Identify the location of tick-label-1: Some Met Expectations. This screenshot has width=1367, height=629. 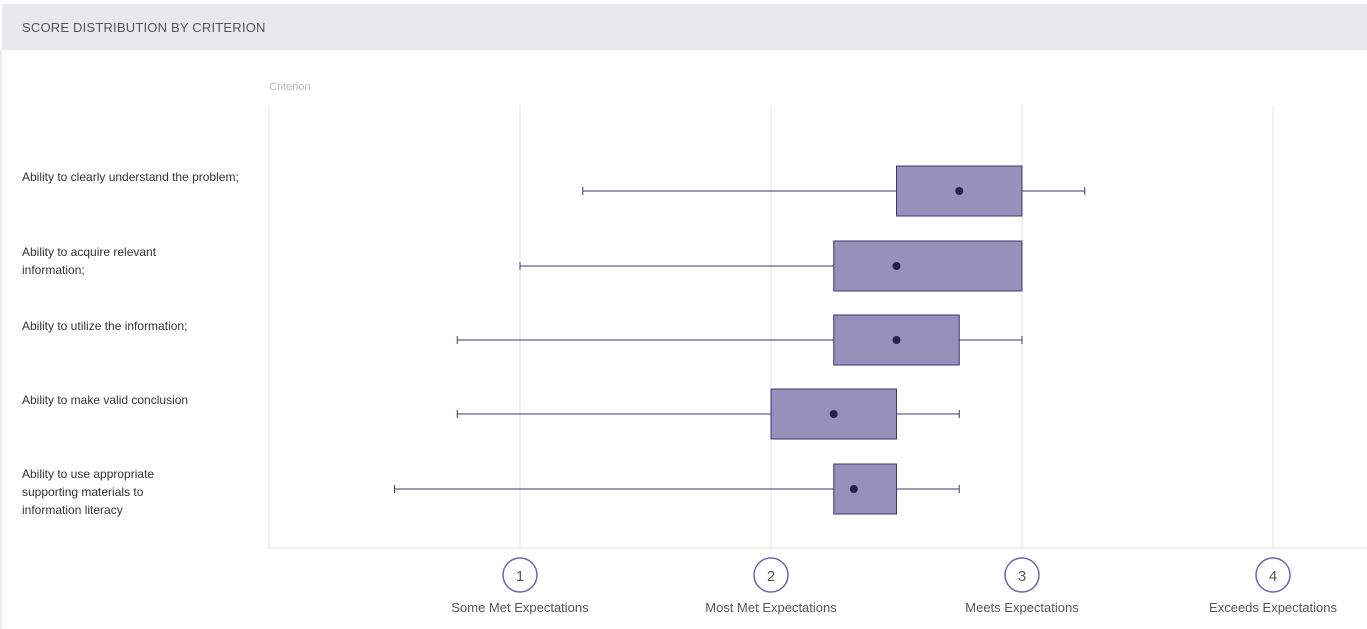
(520, 607).